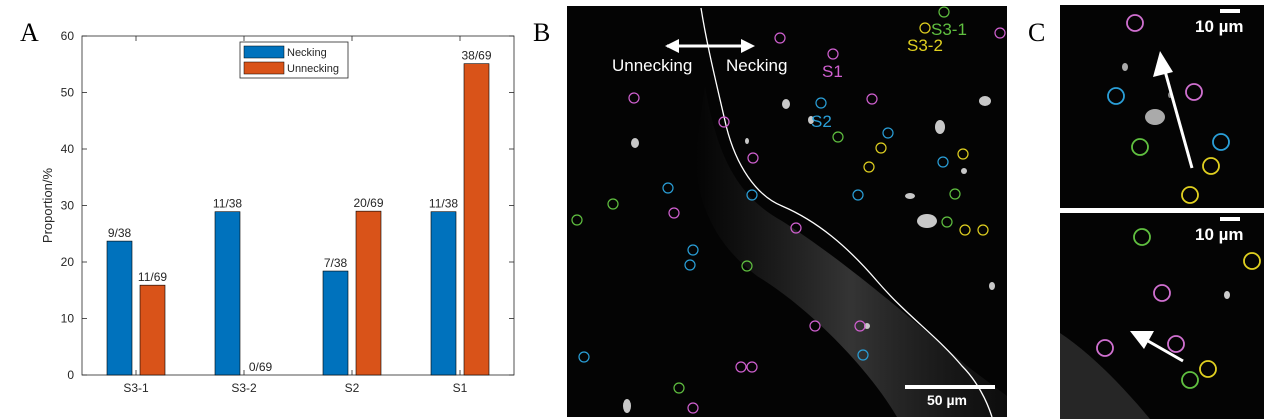  I want to click on micrograph-c-bottom-overlay, so click(1160, 318).